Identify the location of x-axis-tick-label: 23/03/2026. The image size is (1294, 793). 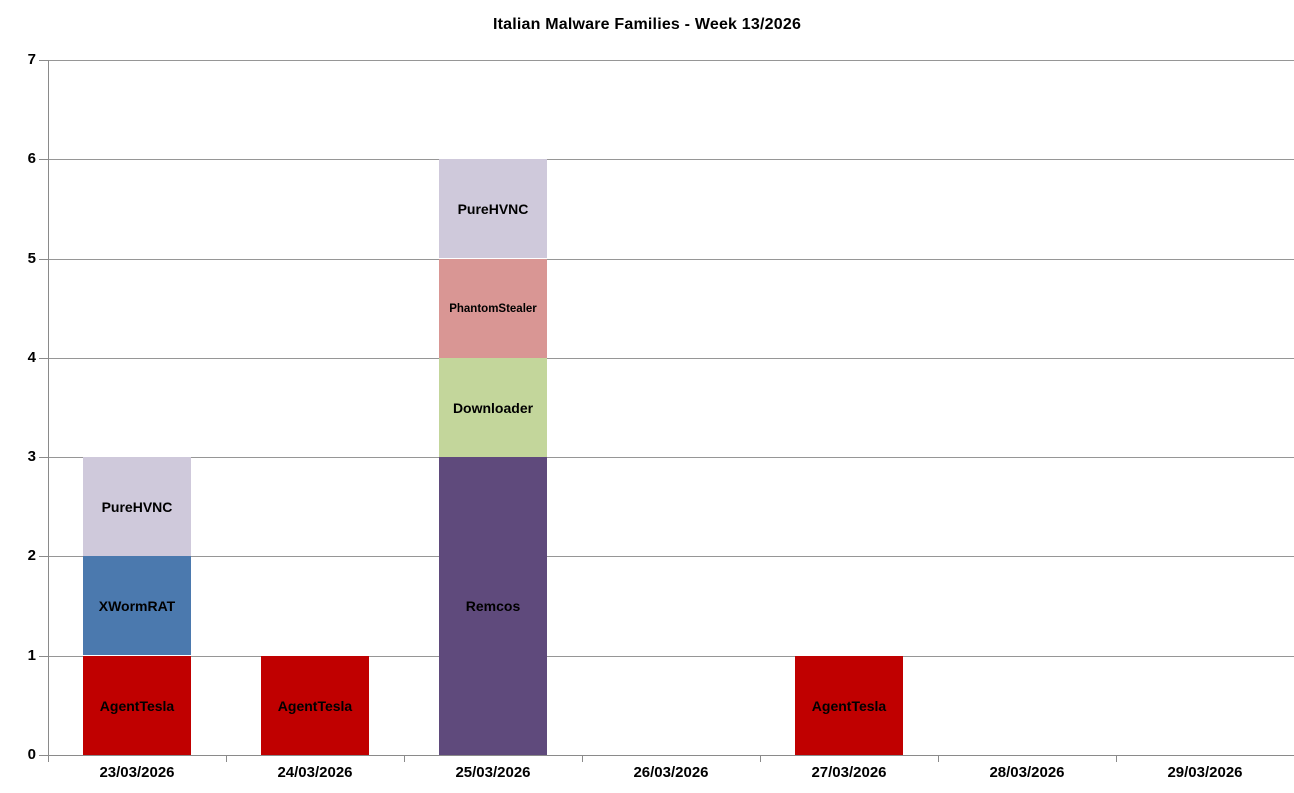
(137, 772).